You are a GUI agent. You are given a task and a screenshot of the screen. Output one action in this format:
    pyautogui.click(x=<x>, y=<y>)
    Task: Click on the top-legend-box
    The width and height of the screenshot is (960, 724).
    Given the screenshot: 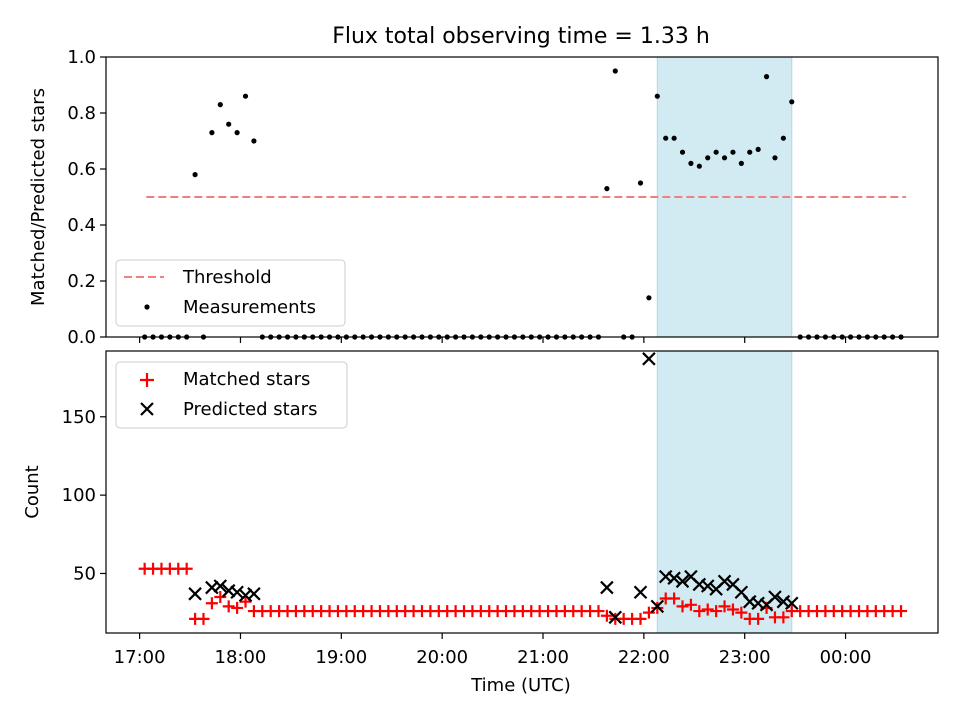 What is the action you would take?
    pyautogui.click(x=230, y=293)
    